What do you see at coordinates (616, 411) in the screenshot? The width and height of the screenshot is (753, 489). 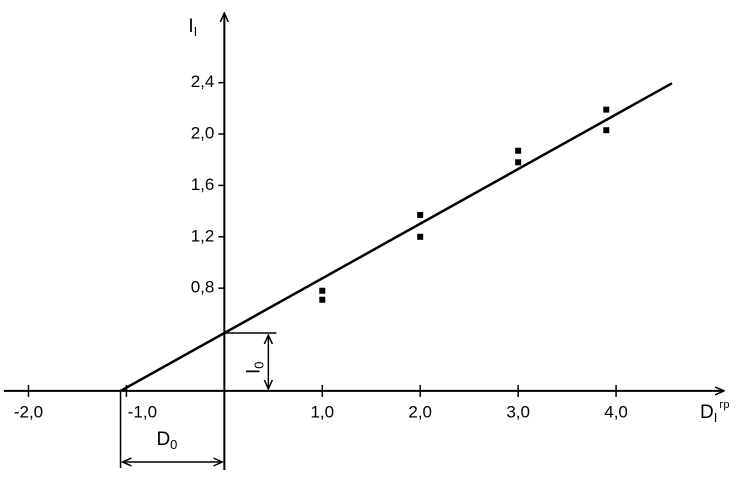 I see `x-tick-label: 4,0` at bounding box center [616, 411].